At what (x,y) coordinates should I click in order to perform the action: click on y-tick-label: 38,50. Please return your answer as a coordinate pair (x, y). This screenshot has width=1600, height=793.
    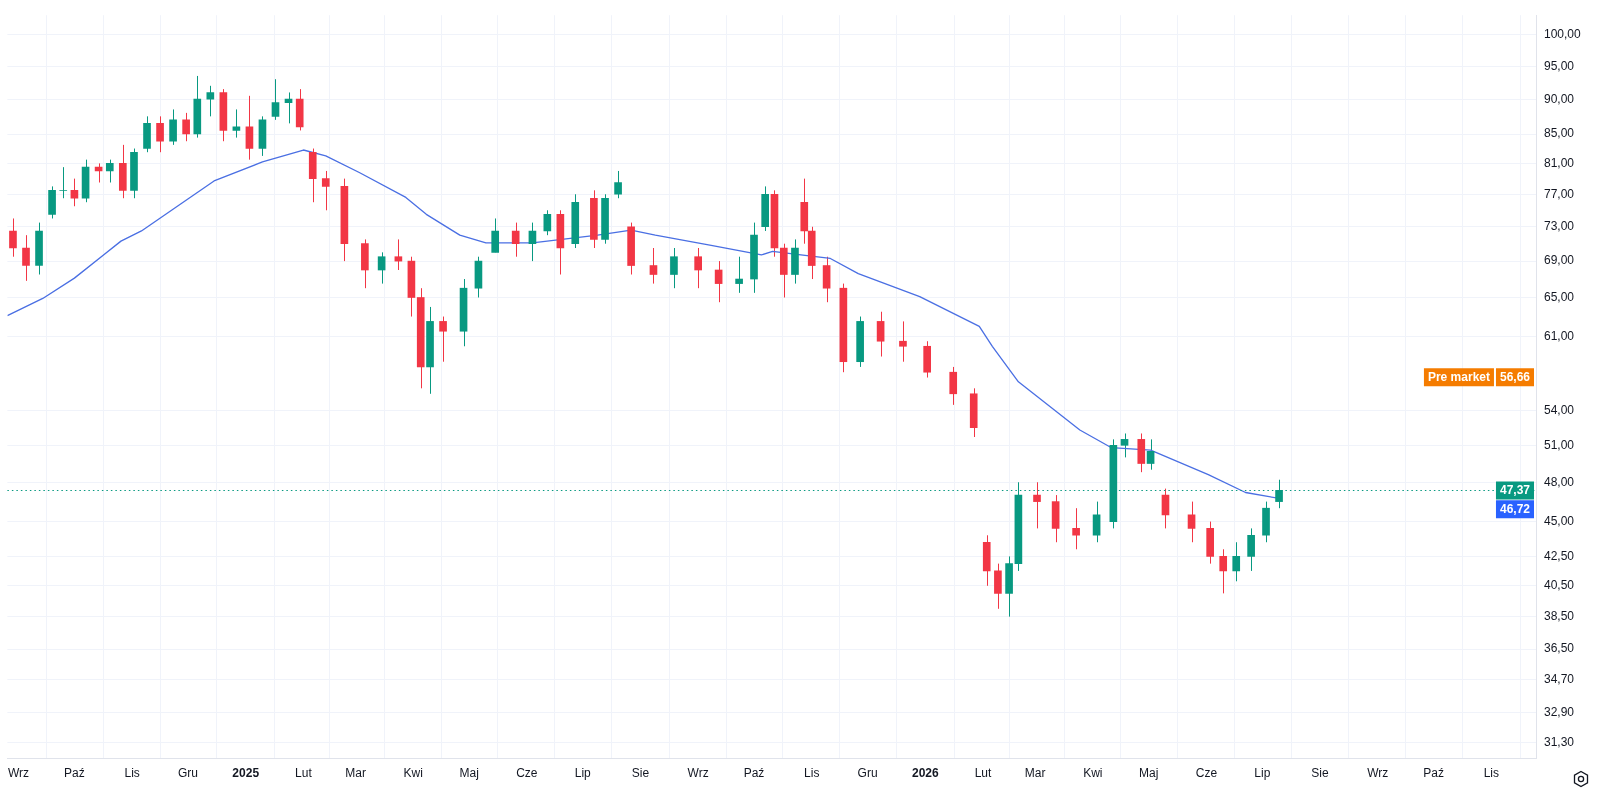
    Looking at the image, I should click on (1559, 615).